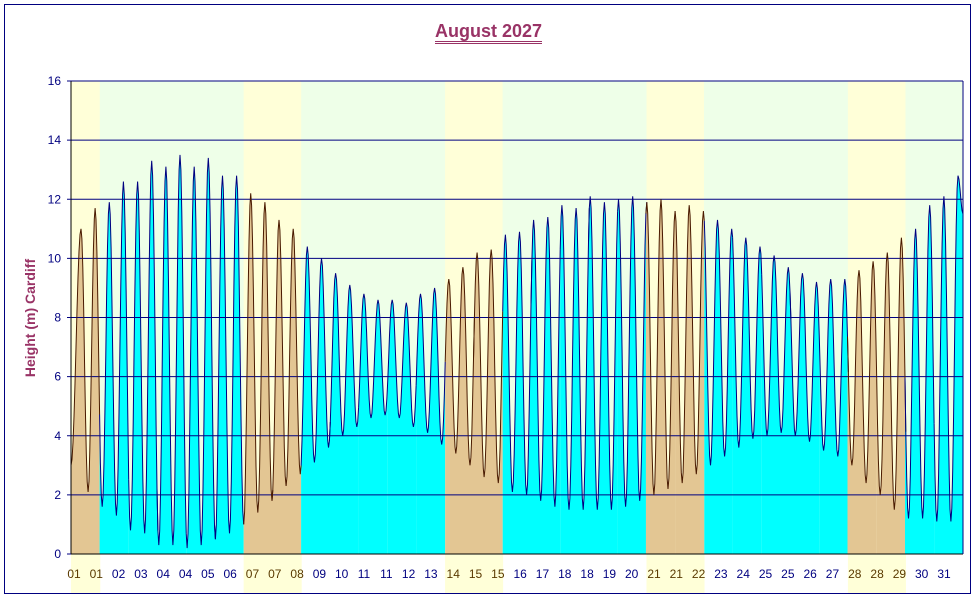 This screenshot has height=600, width=977. What do you see at coordinates (297, 574) in the screenshot?
I see `x-tick-label: 08` at bounding box center [297, 574].